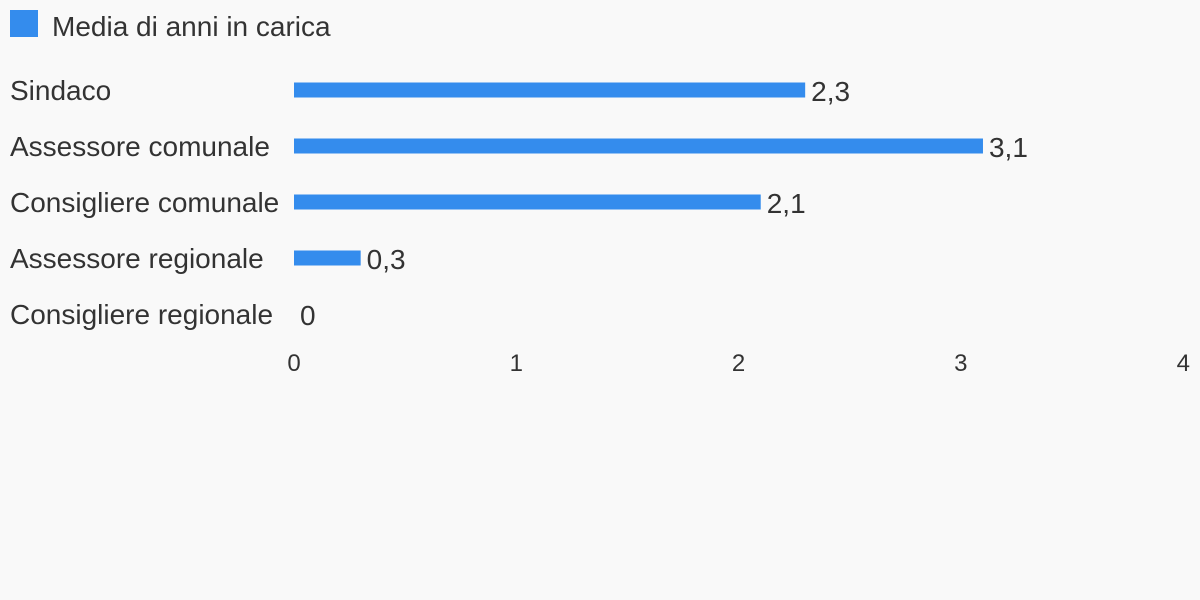 The height and width of the screenshot is (600, 1200). I want to click on category-label: Consigliere regionale, so click(141, 314).